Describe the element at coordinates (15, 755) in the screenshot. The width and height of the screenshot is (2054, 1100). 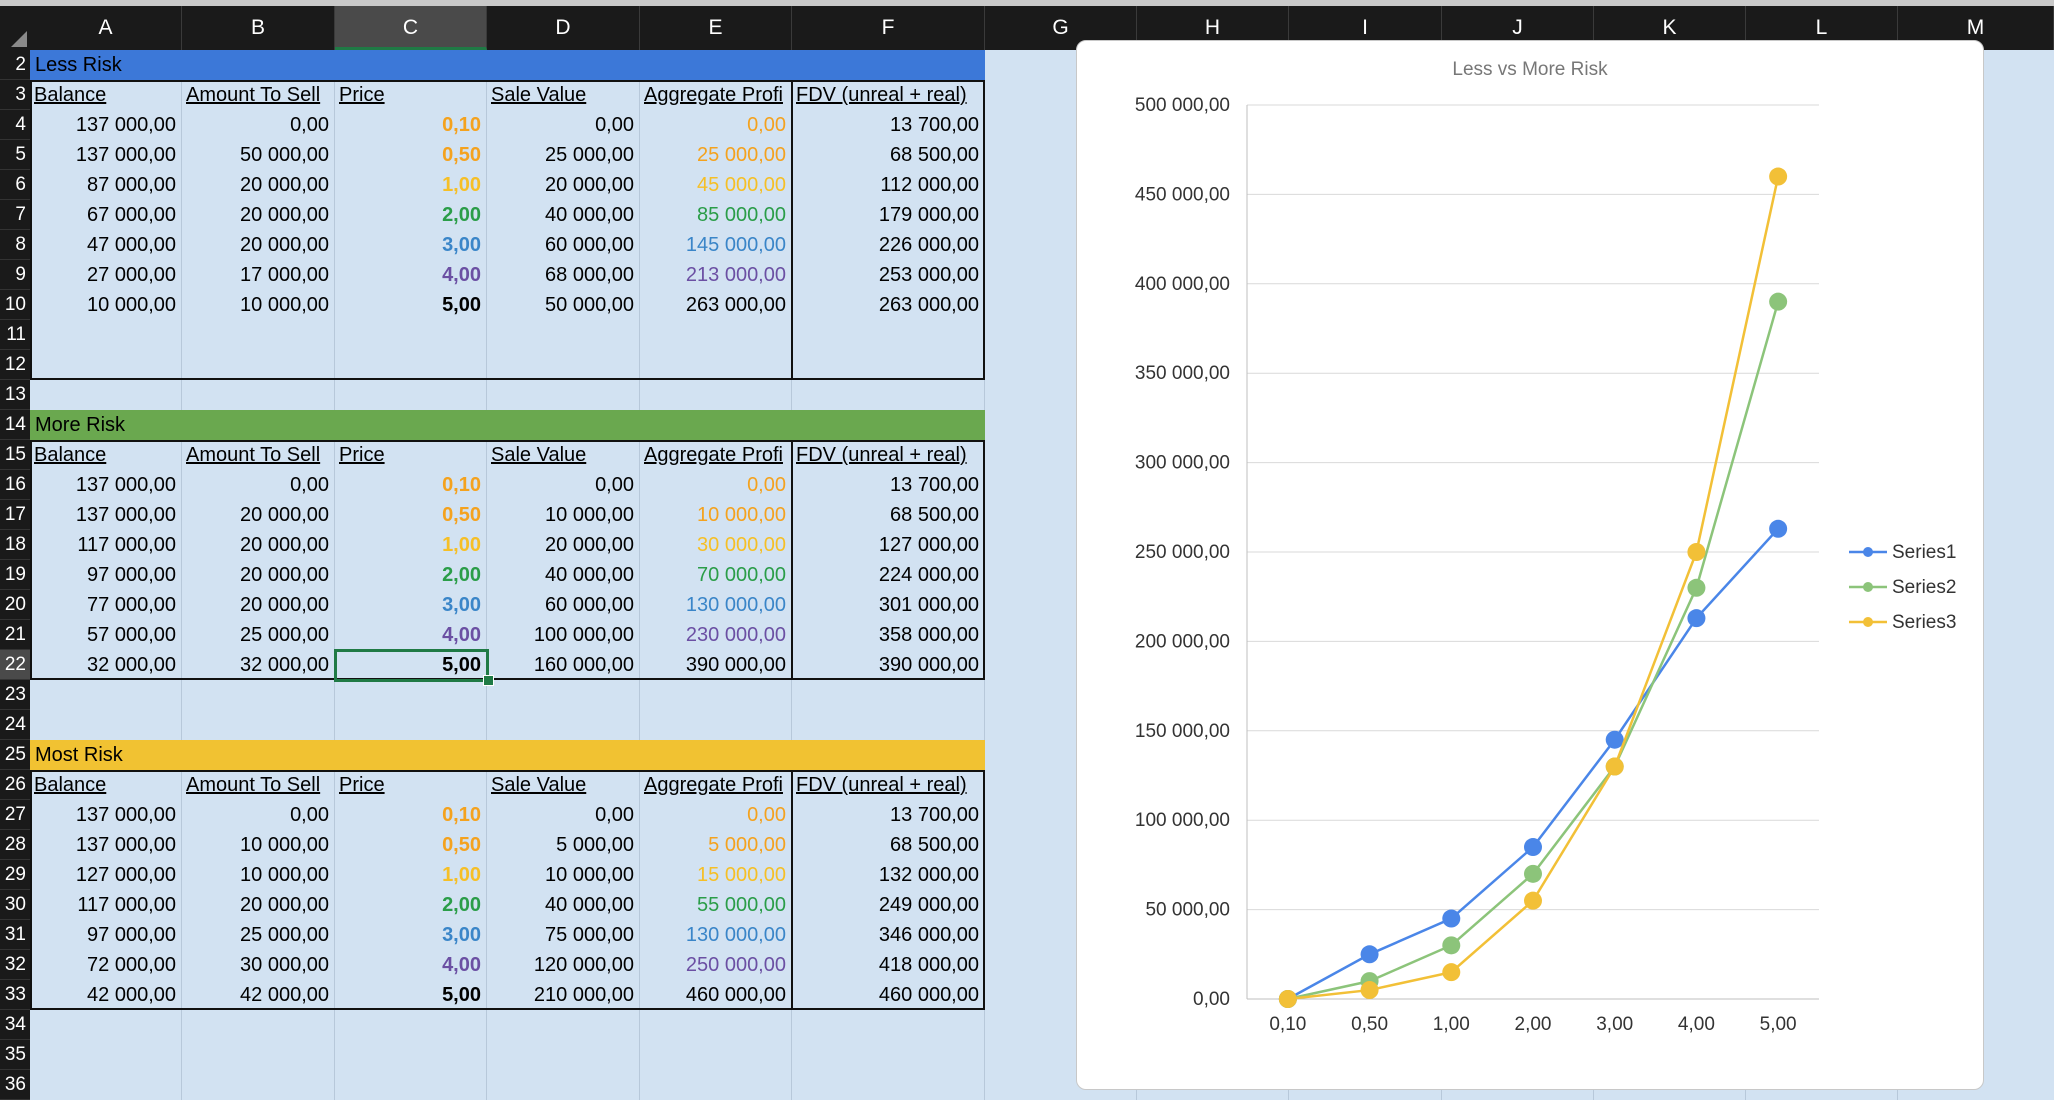
I see `row-header-25: 25` at that location.